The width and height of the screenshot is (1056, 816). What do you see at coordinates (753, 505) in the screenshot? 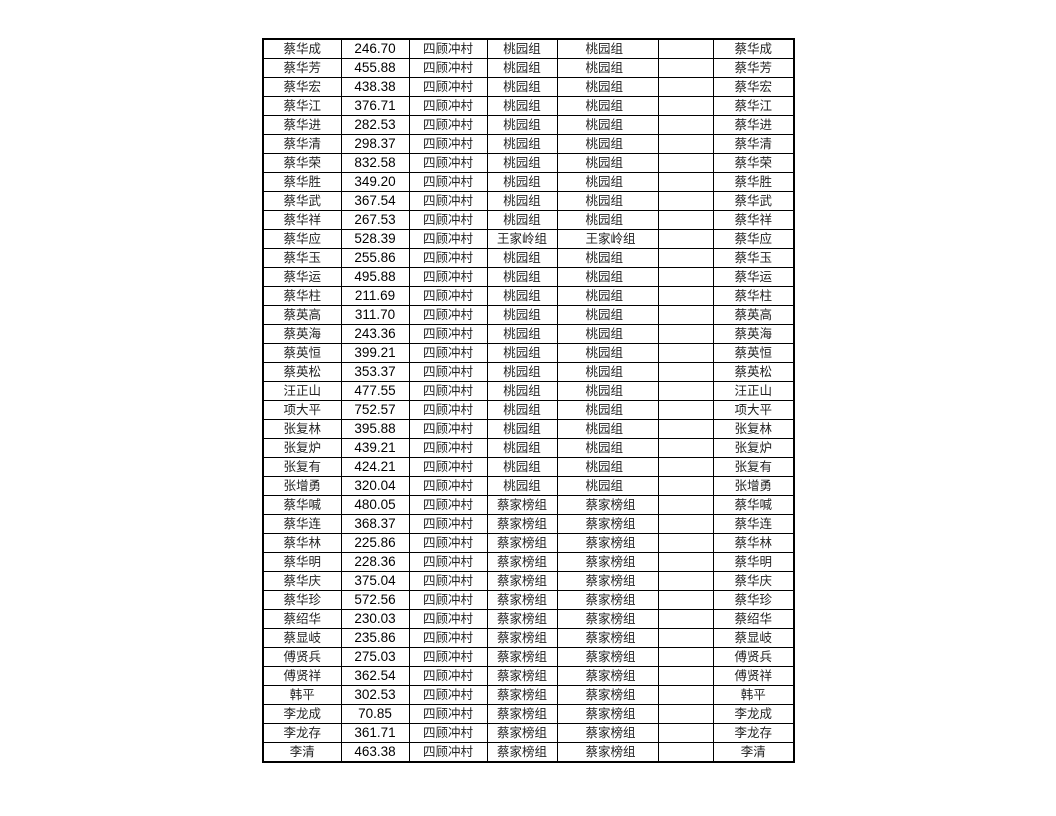
I see `name-confirm-cell: 蔡华喊` at bounding box center [753, 505].